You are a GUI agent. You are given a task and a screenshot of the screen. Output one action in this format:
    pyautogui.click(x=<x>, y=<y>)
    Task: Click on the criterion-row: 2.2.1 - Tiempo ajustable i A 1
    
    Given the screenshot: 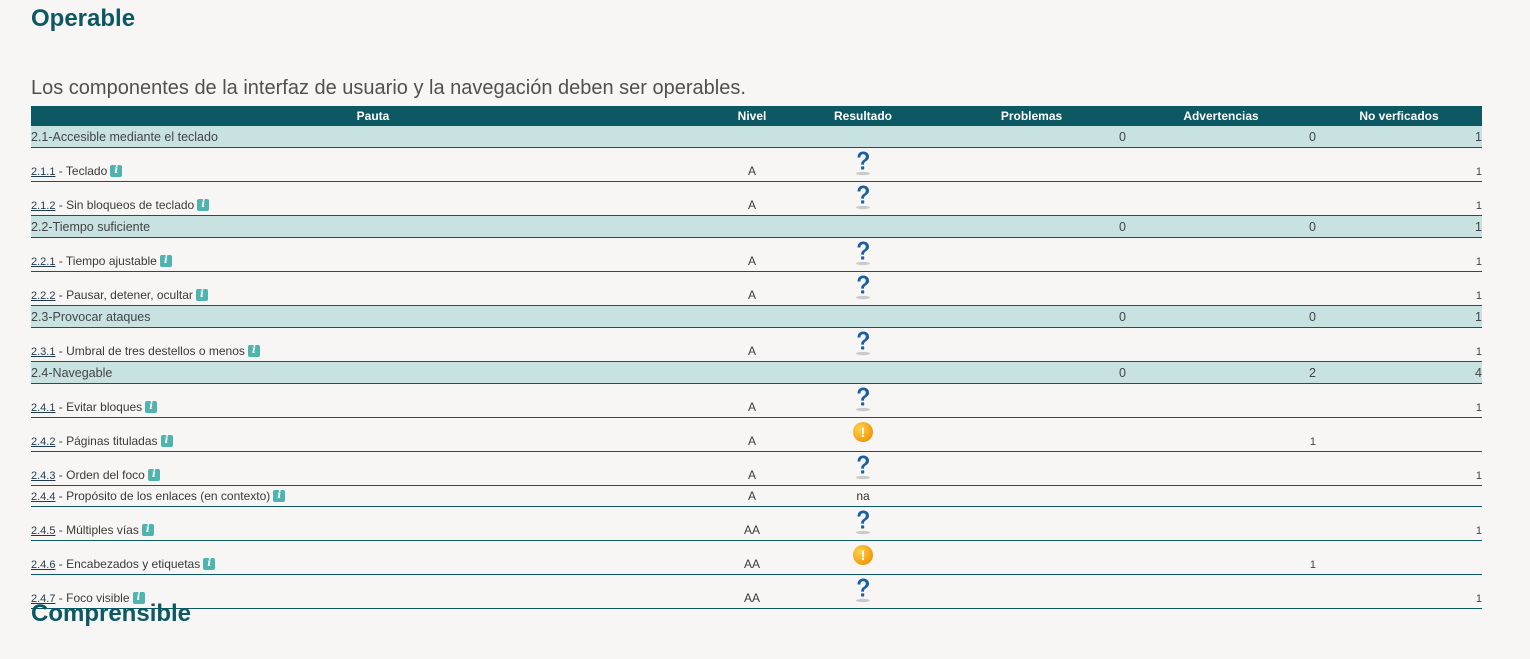 What is the action you would take?
    pyautogui.click(x=756, y=254)
    